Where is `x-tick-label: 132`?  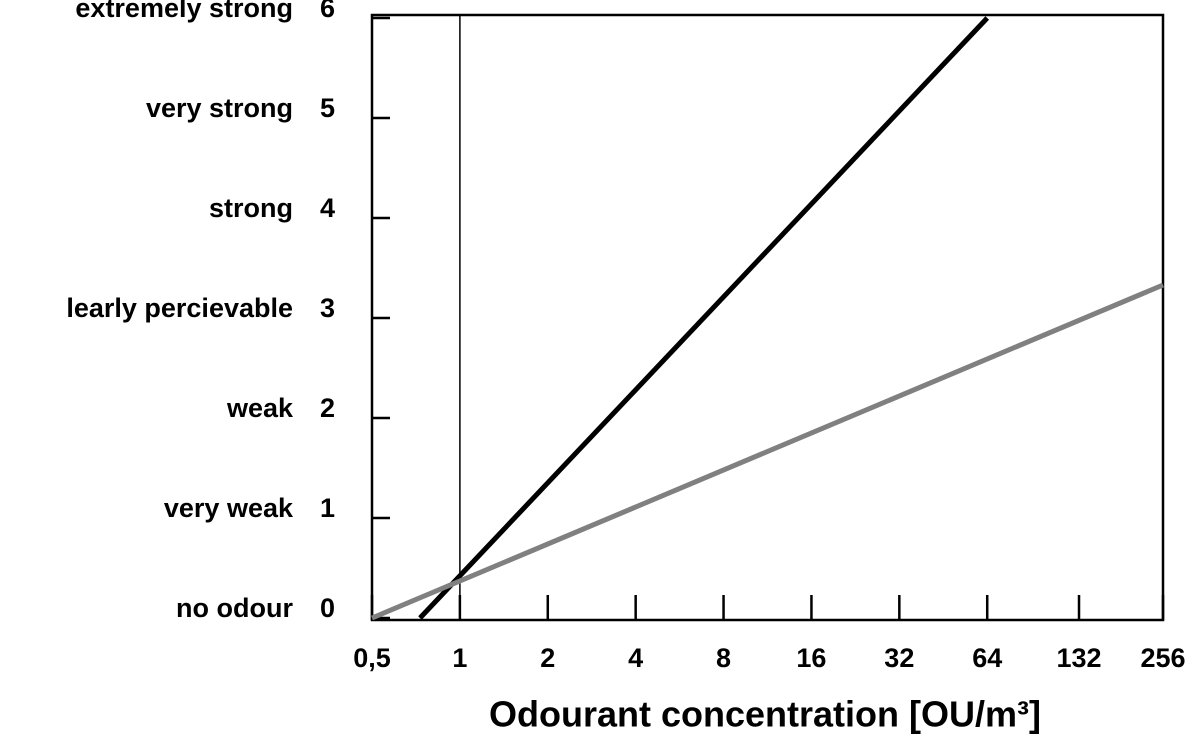
x-tick-label: 132 is located at coordinates (1078, 658).